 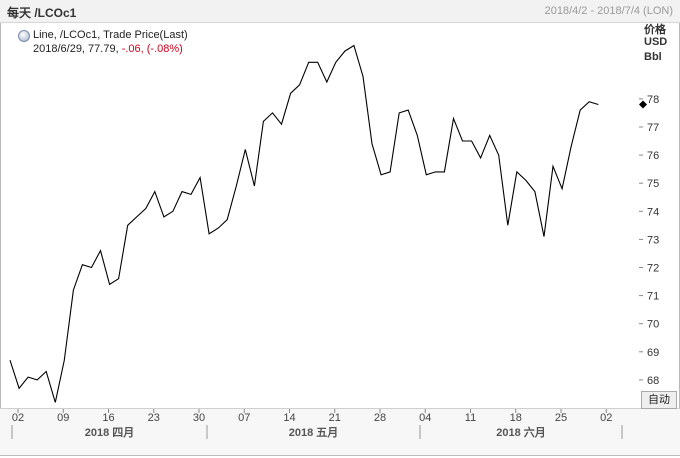 I want to click on month-label: 2018 五月, so click(x=314, y=432).